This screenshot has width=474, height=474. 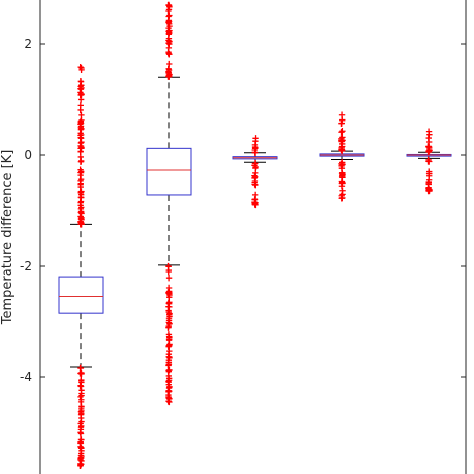 I want to click on y-tick-label: -4, so click(x=26, y=377).